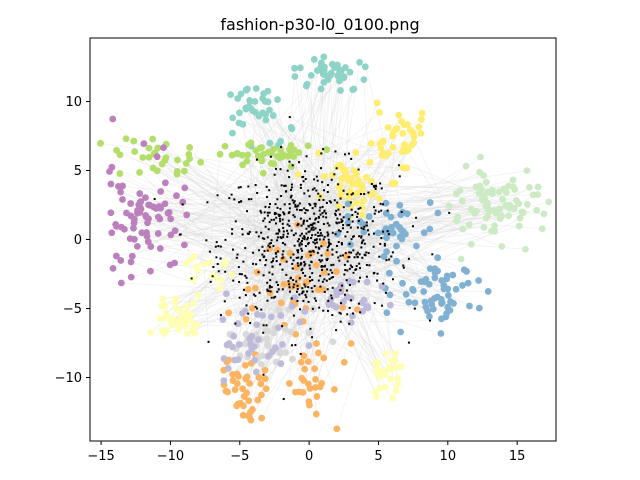 The width and height of the screenshot is (640, 480). Describe the element at coordinates (78, 171) in the screenshot. I see `y-tick-label: 5` at that location.